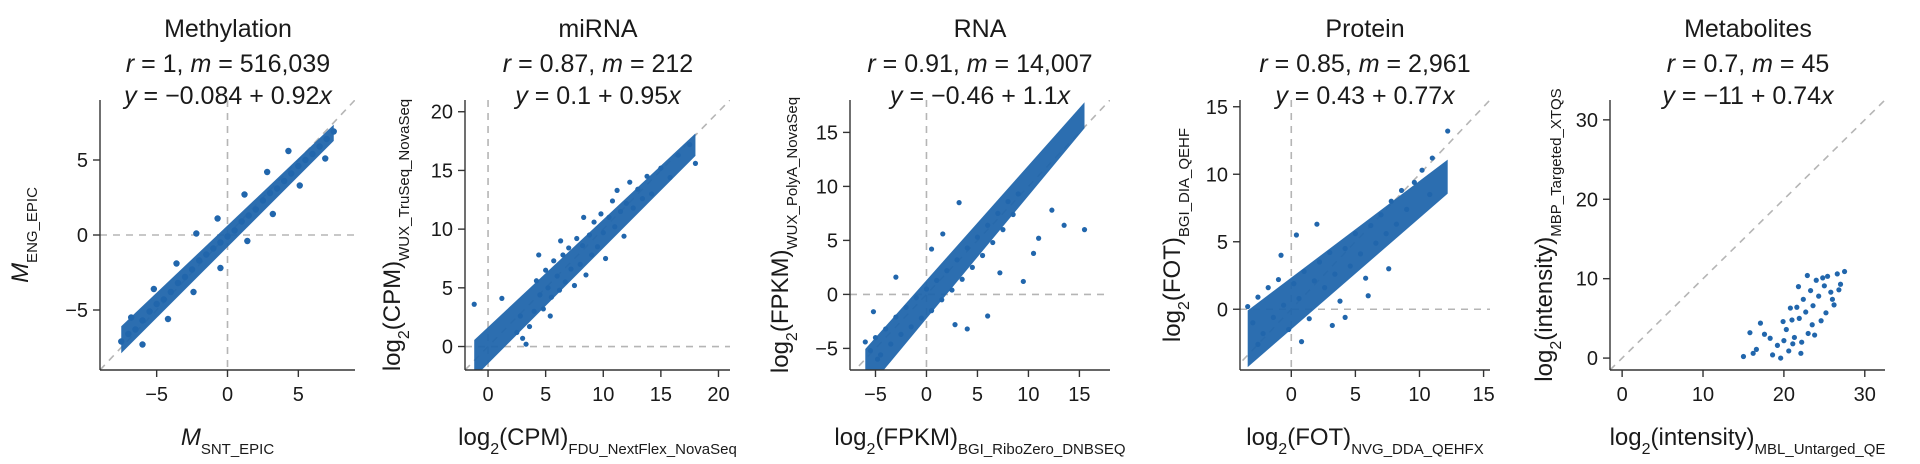  I want to click on x-tick-label: 5, so click(545, 395).